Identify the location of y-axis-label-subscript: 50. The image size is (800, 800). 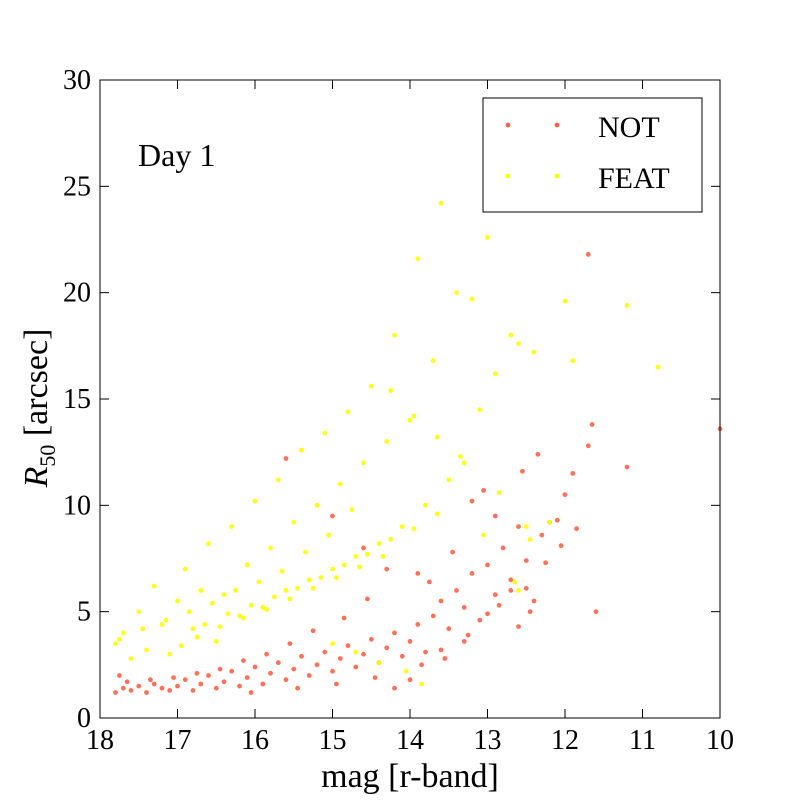
(47, 456).